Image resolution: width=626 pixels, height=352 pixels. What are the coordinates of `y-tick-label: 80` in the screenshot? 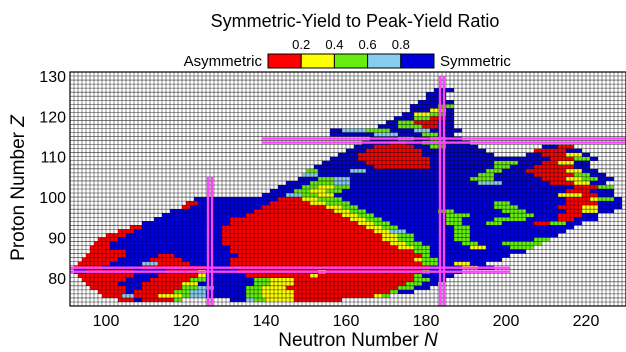 It's located at (57, 279).